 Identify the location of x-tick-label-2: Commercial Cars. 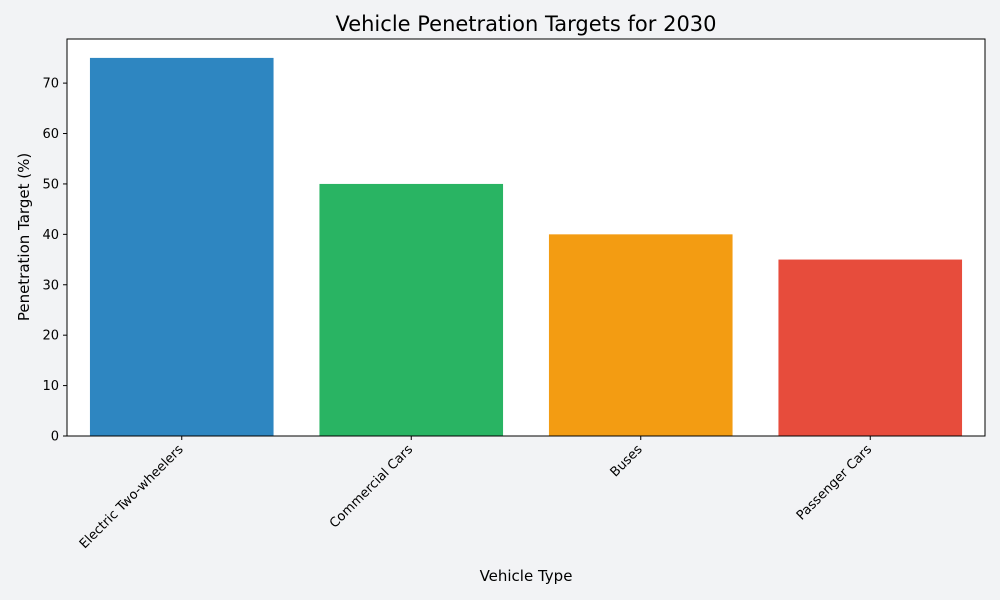
(371, 486).